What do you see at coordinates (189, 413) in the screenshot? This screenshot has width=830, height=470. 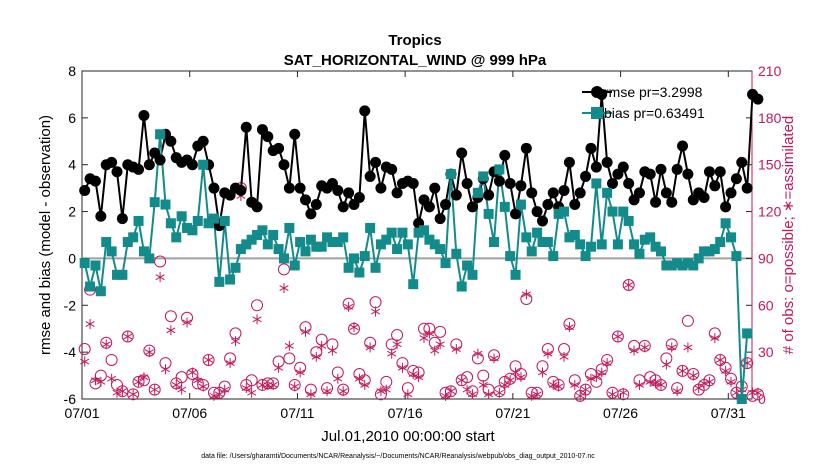 I see `x-tick-label: 07/06` at bounding box center [189, 413].